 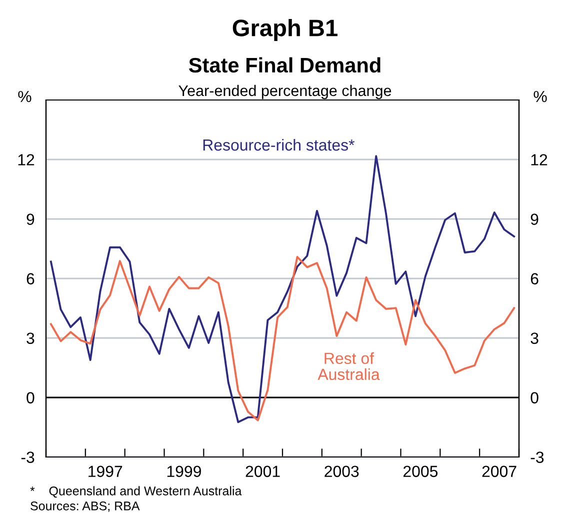 I want to click on y-tick-label: 9, so click(x=30, y=219).